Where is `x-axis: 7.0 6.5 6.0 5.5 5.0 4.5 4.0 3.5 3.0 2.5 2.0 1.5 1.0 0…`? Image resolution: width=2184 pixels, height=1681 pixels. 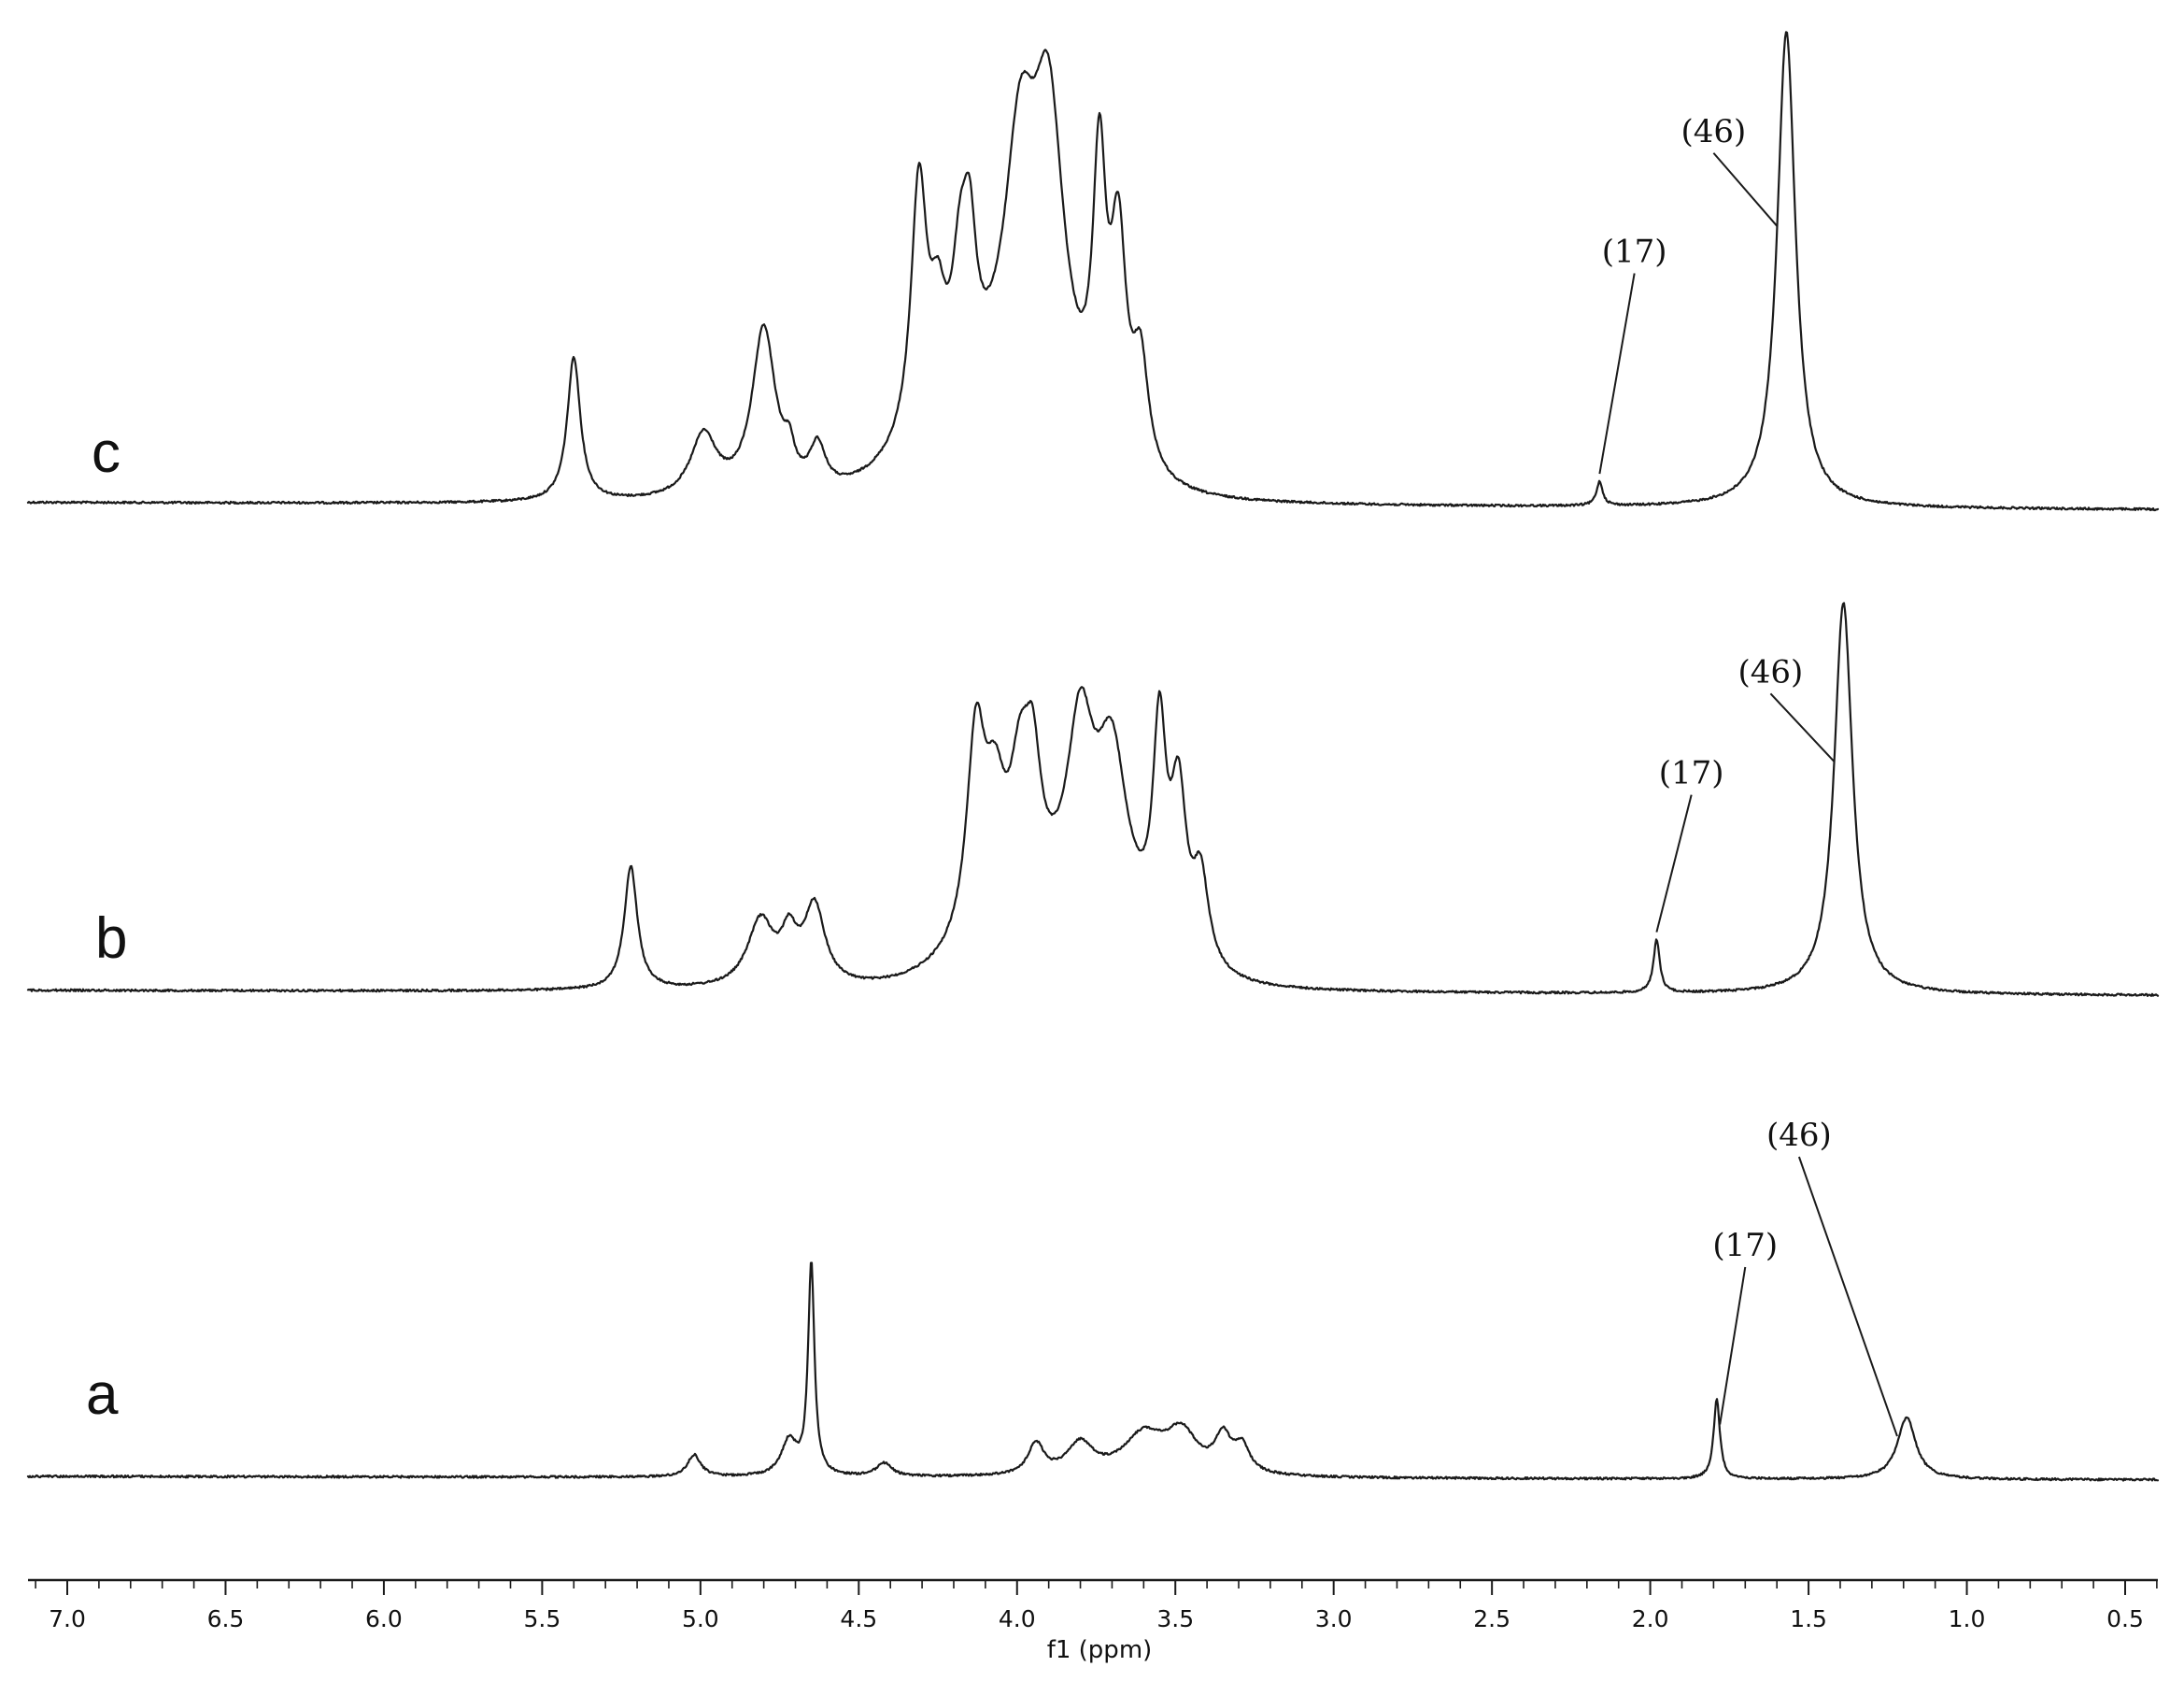
x-axis: 7.0 6.5 6.0 5.5 5.0 4.5 4.0 3.5 3.0 2.5 2.0 1.5 1.0 0… is located at coordinates (1093, 1621).